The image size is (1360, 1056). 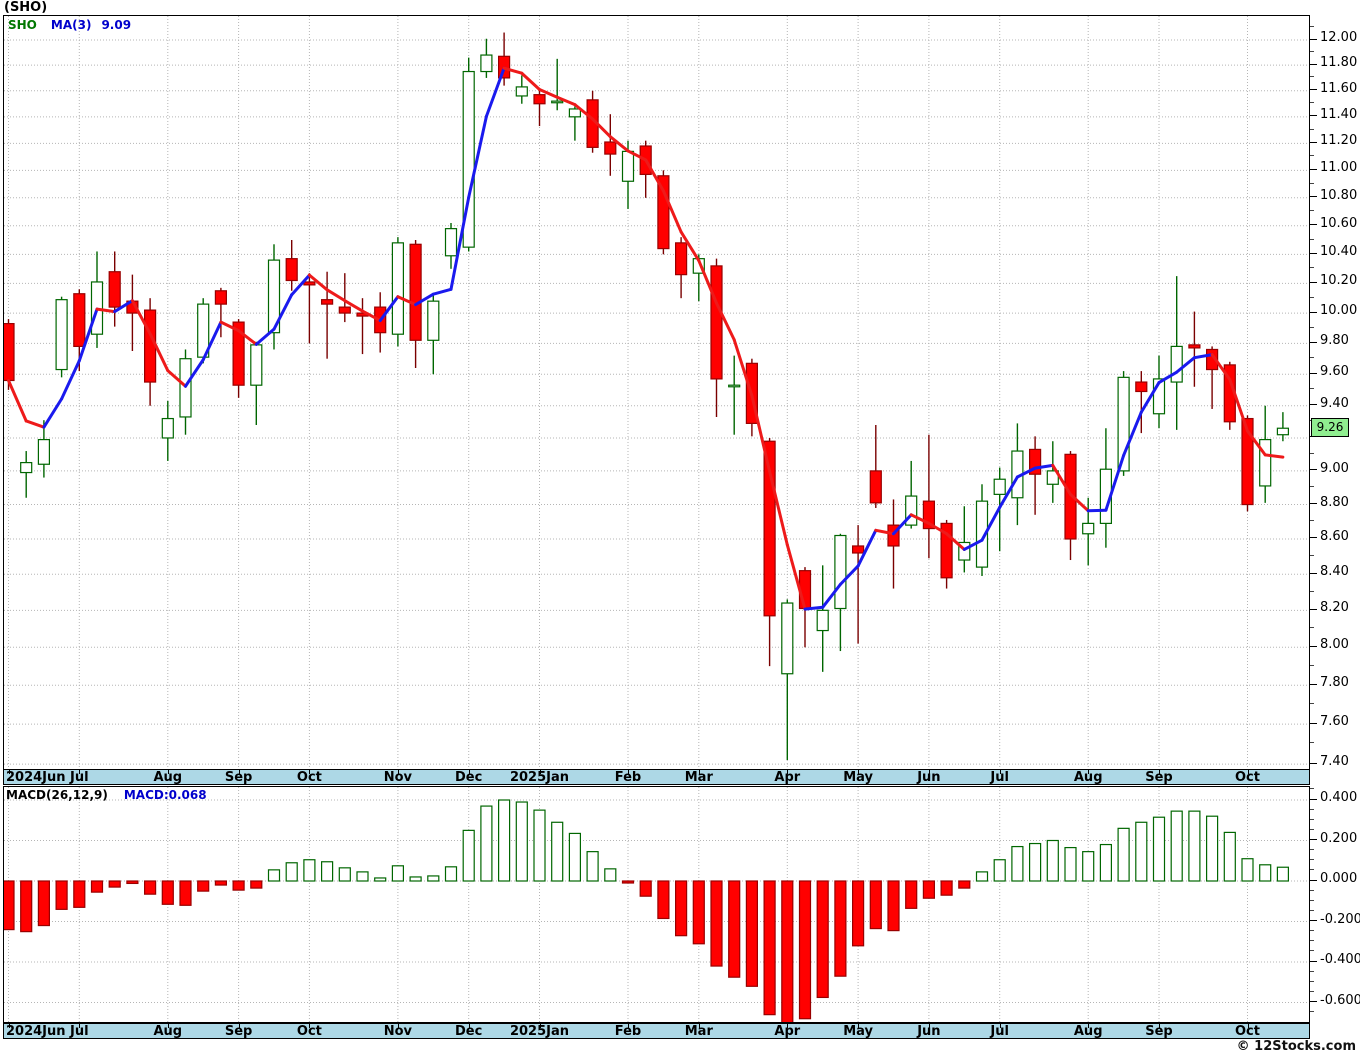 What do you see at coordinates (36, 1031) in the screenshot?
I see `month-label: 2024Jun` at bounding box center [36, 1031].